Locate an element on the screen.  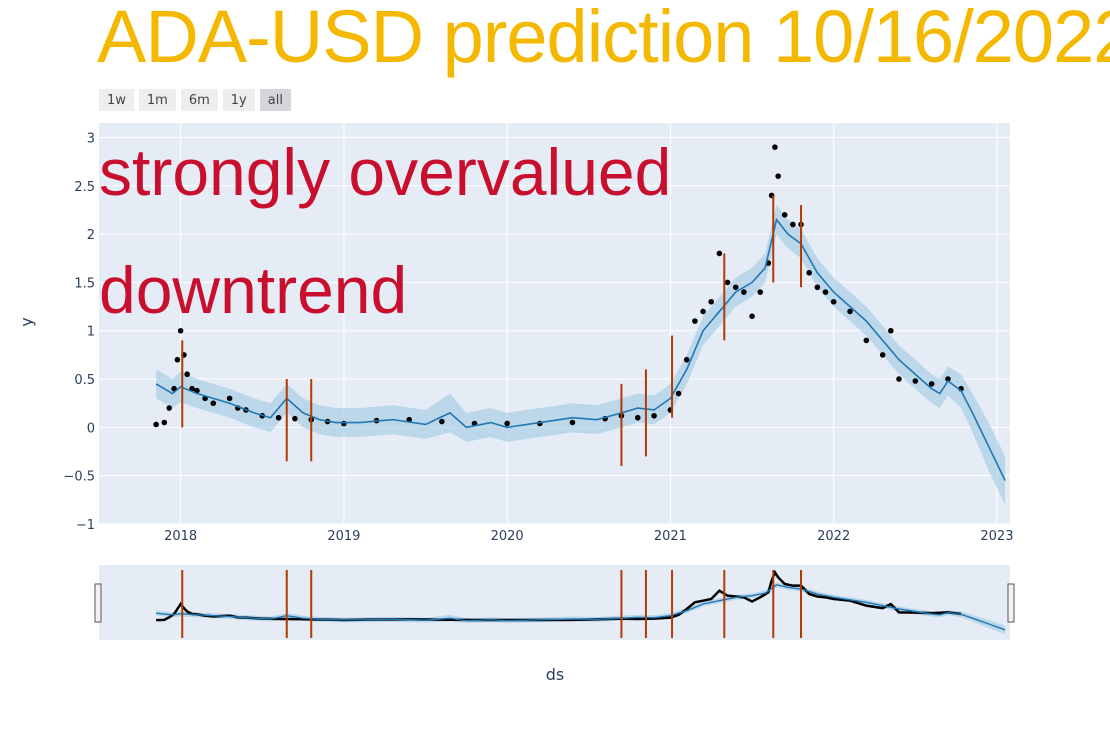
chart-title: ADA-USD prediction 10/16/2022 is located at coordinates (603, 39).